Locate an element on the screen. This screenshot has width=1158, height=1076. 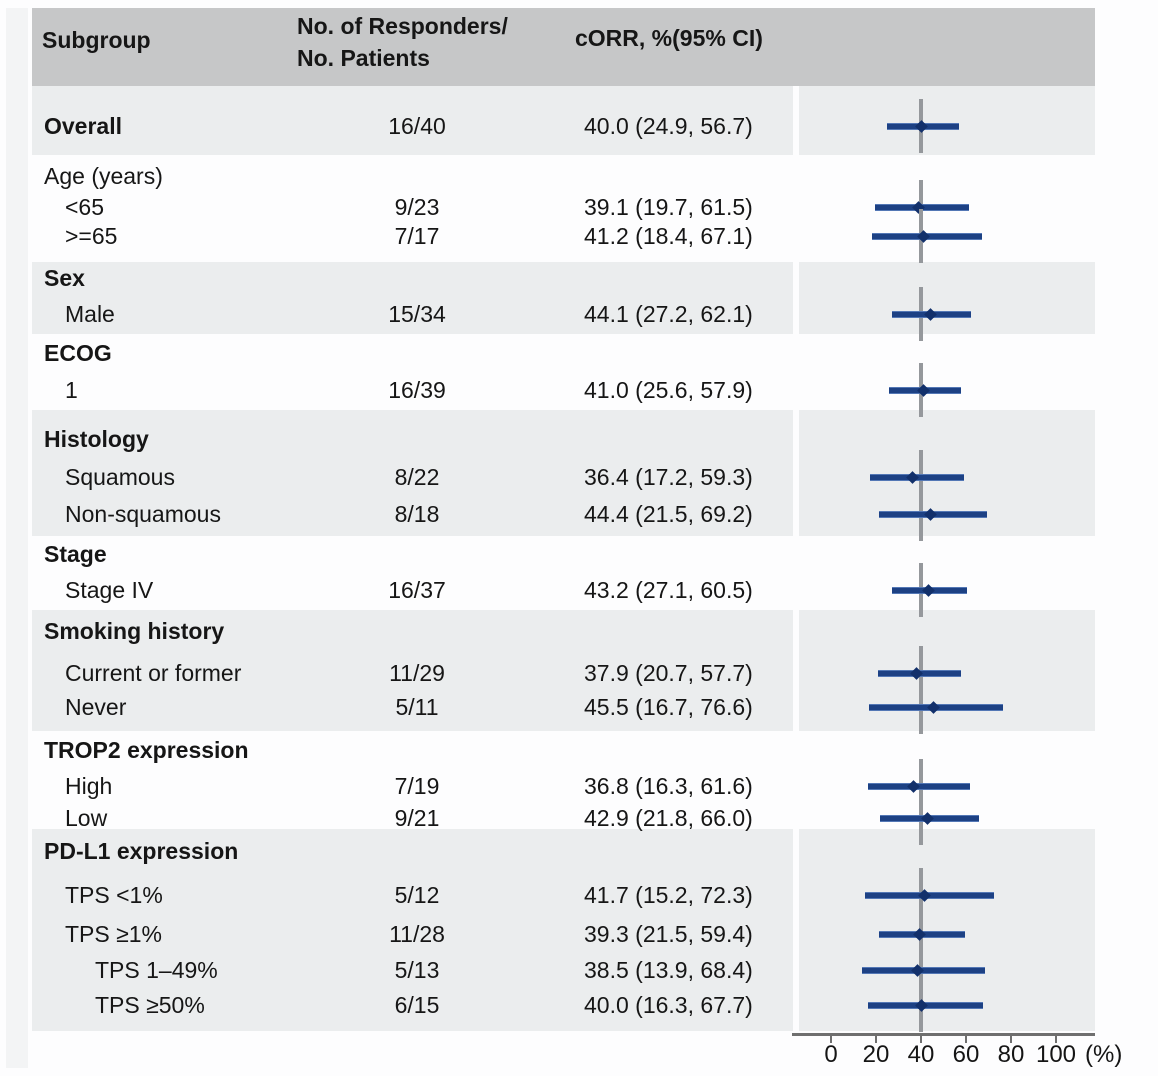
page-left-margin-shade is located at coordinates (17, 538).